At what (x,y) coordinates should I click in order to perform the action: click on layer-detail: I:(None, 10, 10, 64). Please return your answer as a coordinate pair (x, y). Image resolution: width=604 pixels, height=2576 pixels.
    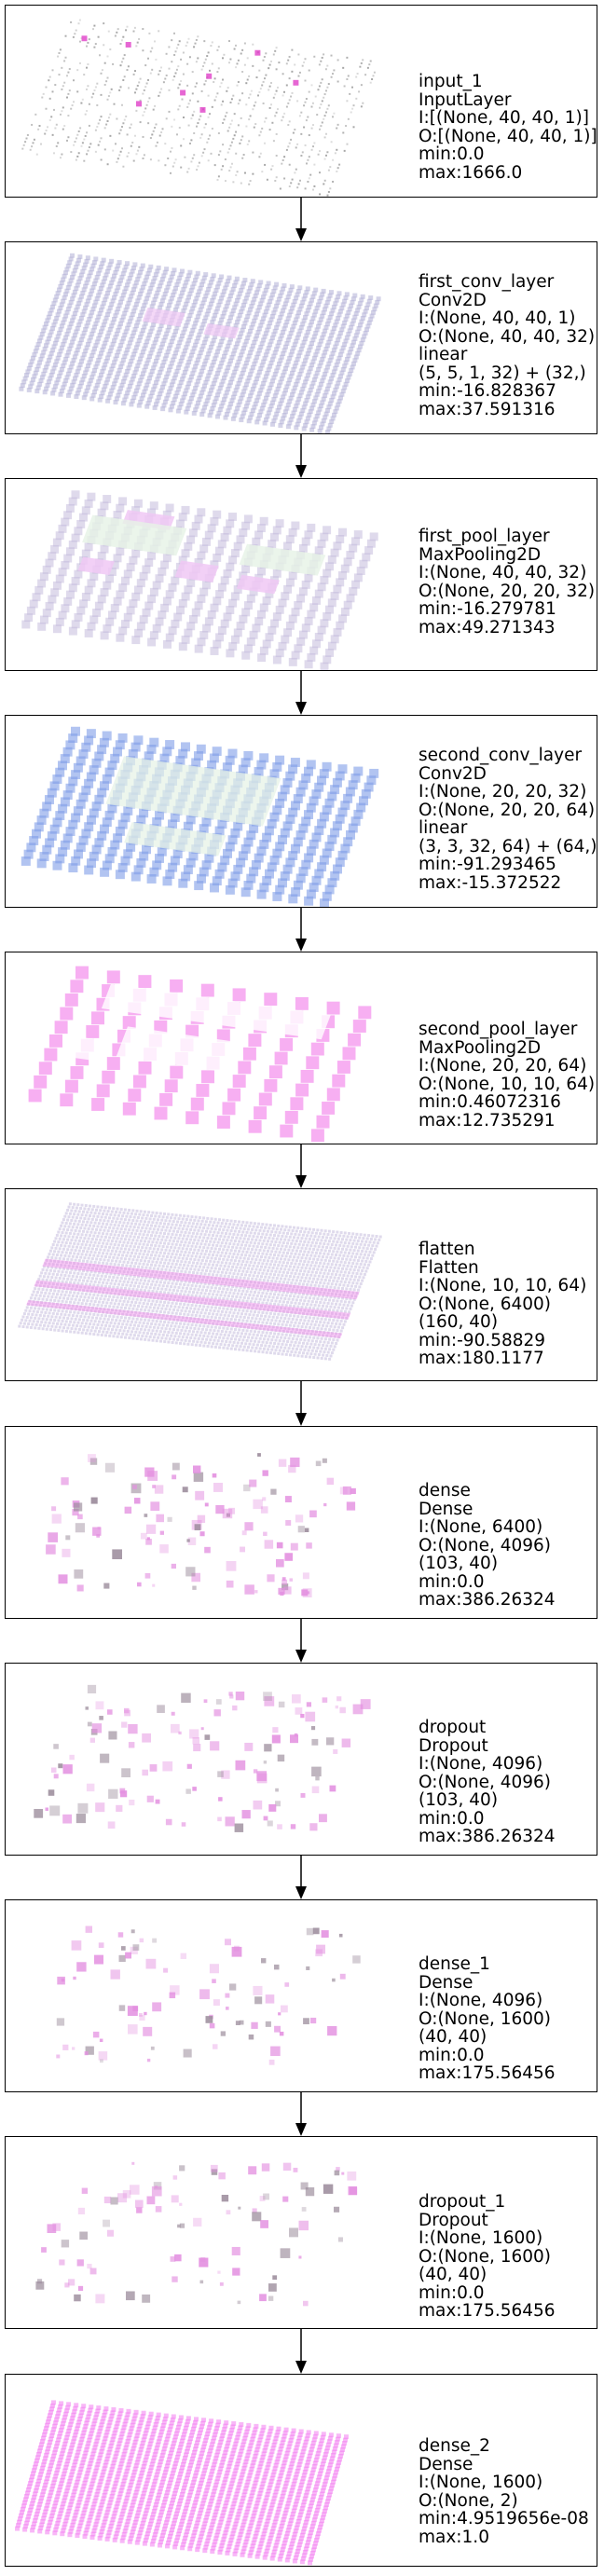
    Looking at the image, I should click on (503, 1285).